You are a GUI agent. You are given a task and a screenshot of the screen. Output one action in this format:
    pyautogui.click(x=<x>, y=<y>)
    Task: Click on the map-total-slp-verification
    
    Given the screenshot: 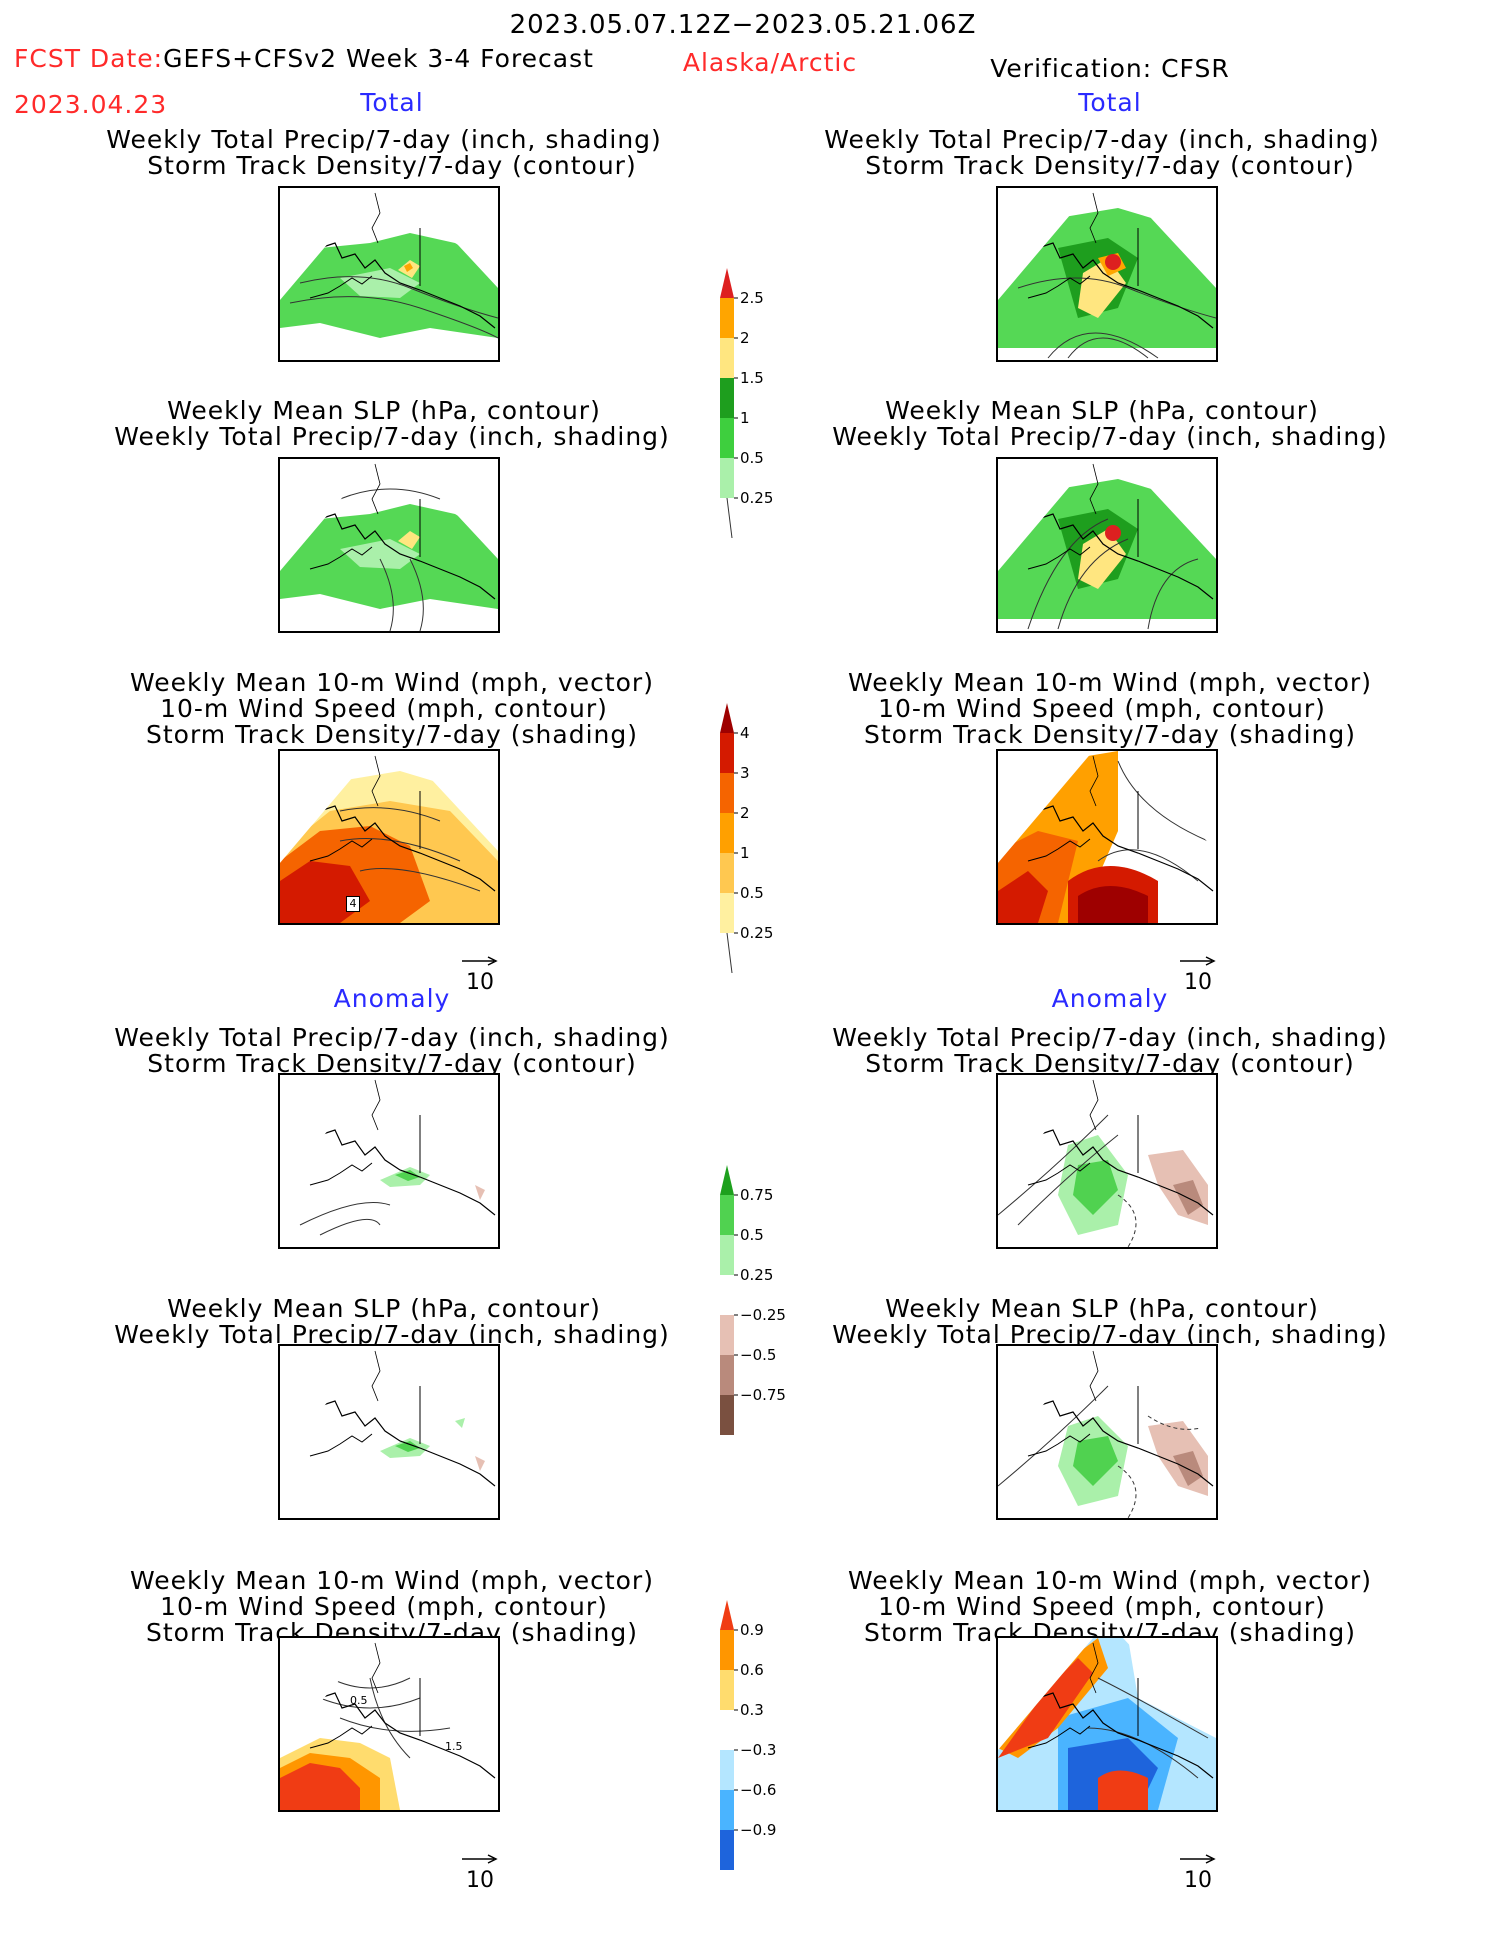 What is the action you would take?
    pyautogui.click(x=1107, y=545)
    